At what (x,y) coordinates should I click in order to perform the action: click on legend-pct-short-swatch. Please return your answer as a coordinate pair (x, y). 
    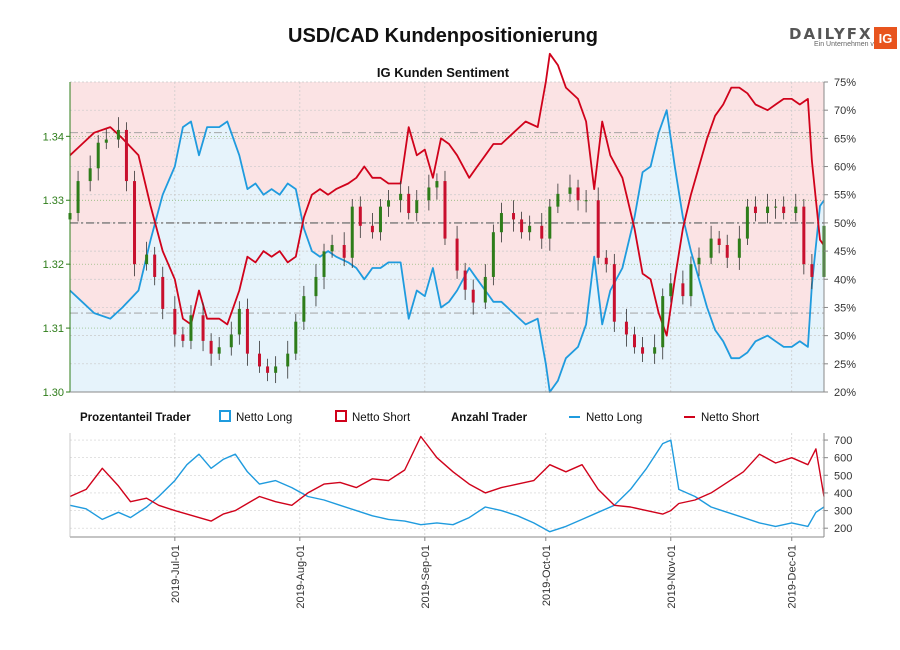
    Looking at the image, I should click on (341, 416).